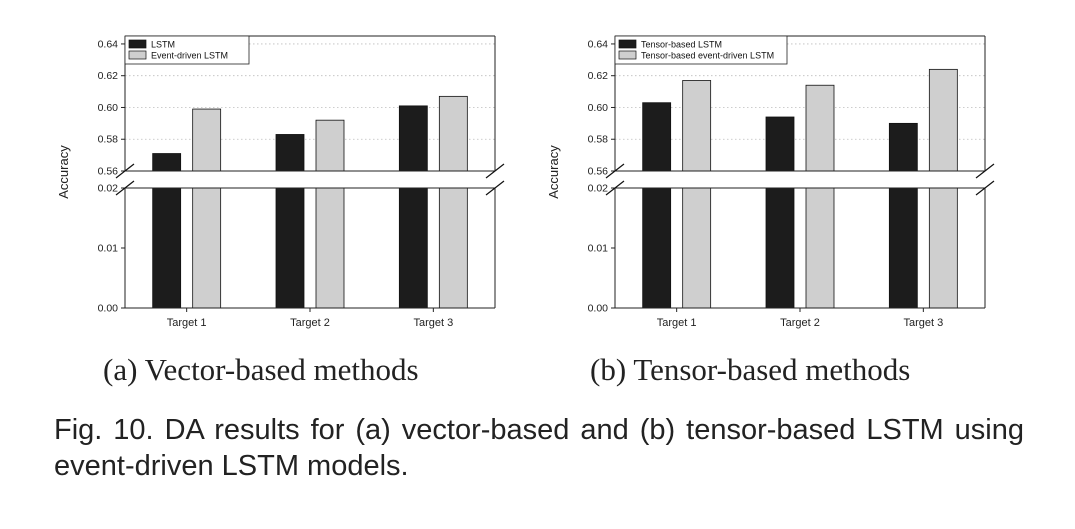 Image resolution: width=1075 pixels, height=529 pixels. What do you see at coordinates (189, 56) in the screenshot?
I see `legend-label: Event-driven LSTM` at bounding box center [189, 56].